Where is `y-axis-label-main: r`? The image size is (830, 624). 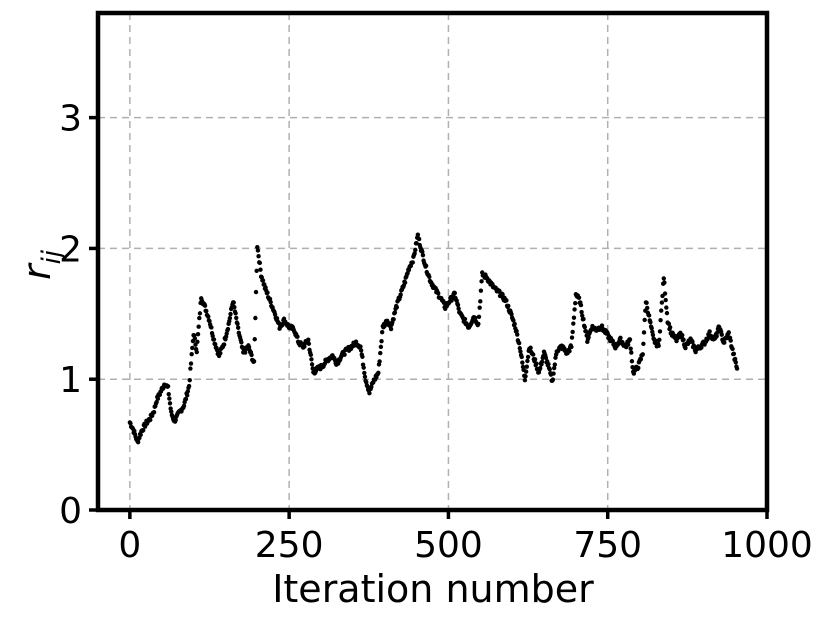
y-axis-label-main: r is located at coordinates (37, 271).